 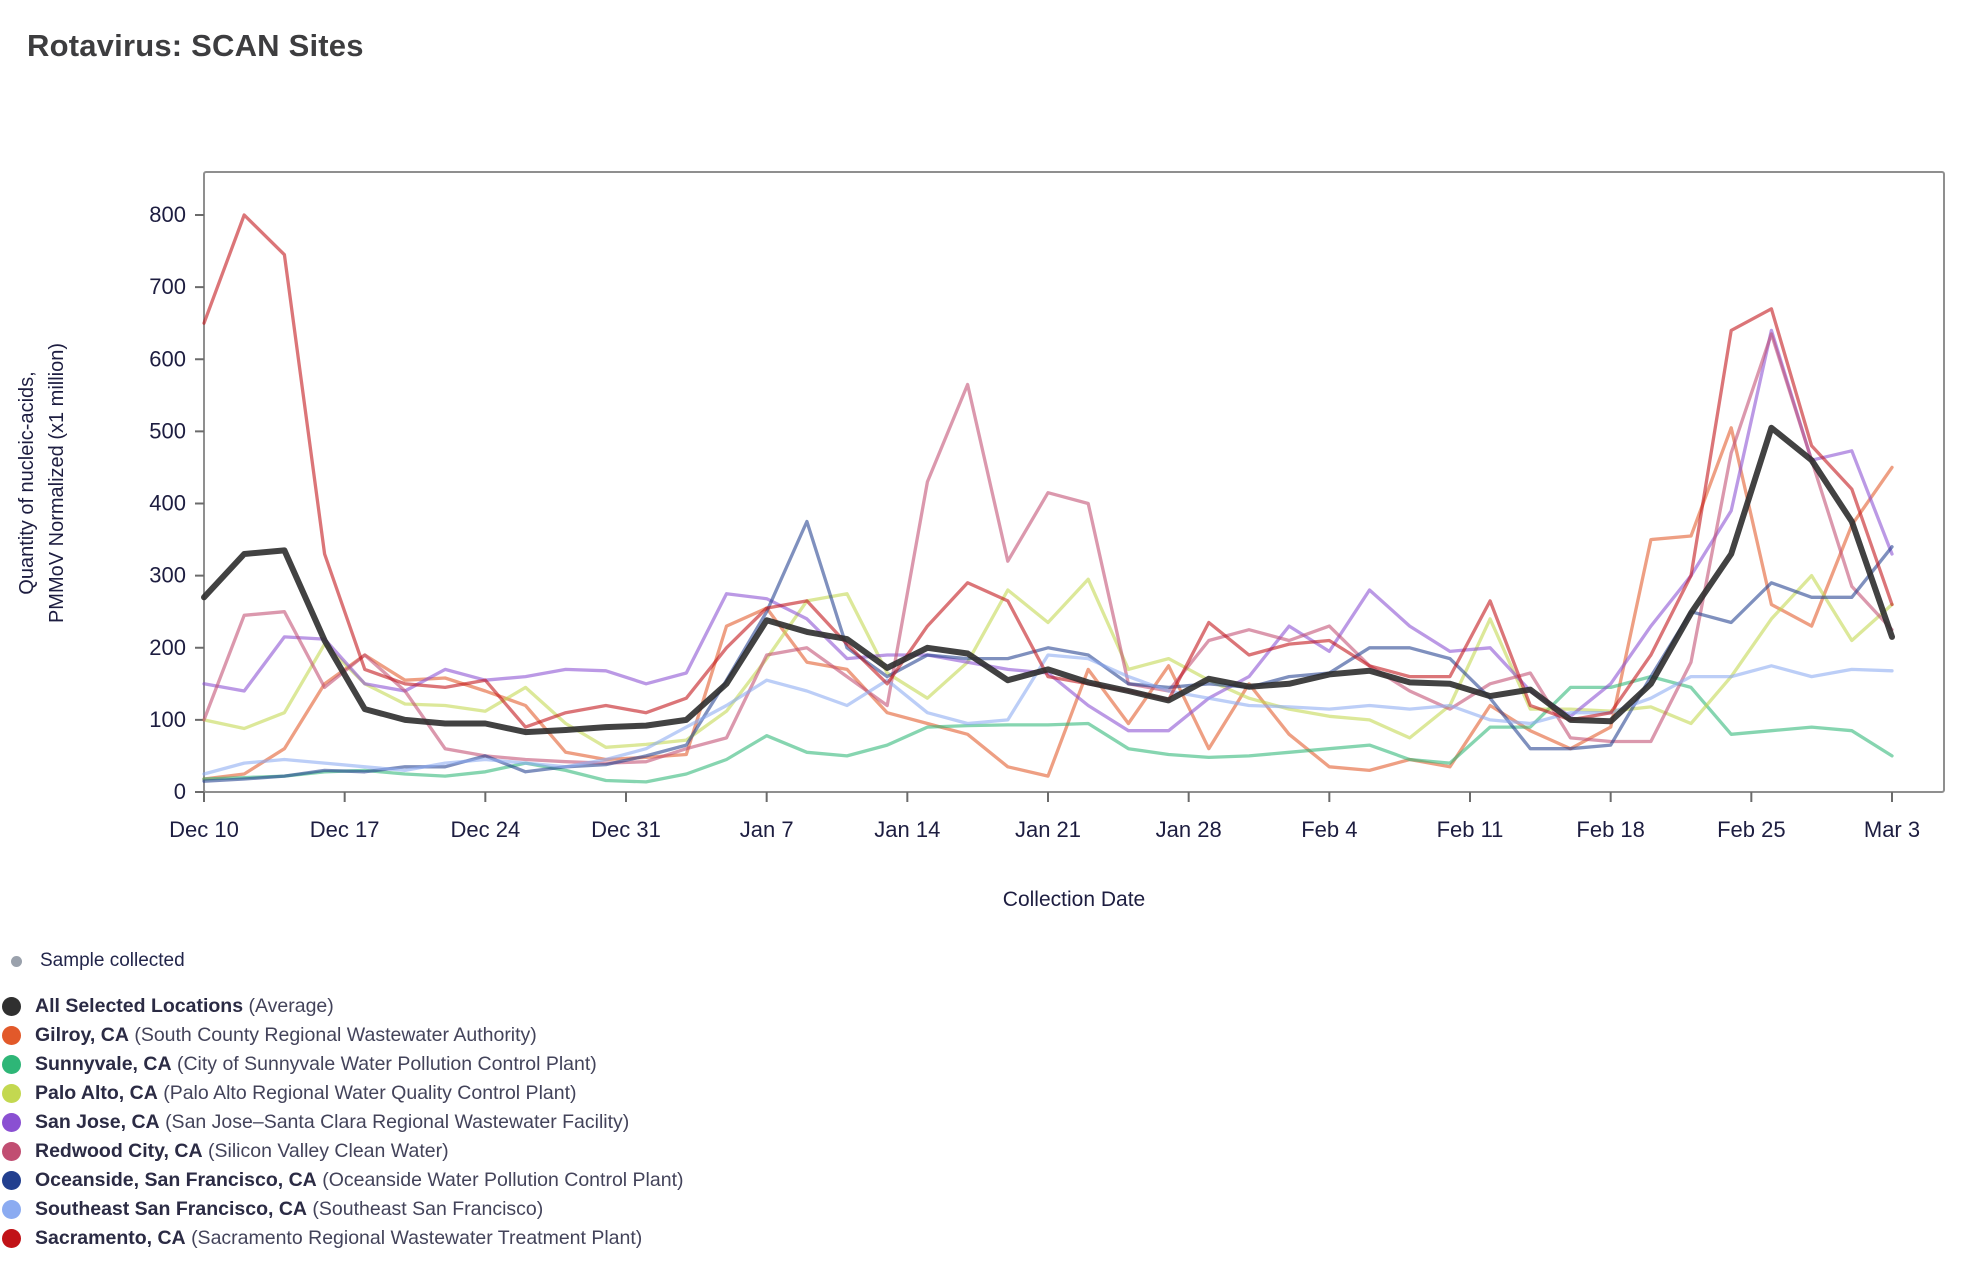 What do you see at coordinates (1189, 829) in the screenshot?
I see `x-tick-label: Jan 28` at bounding box center [1189, 829].